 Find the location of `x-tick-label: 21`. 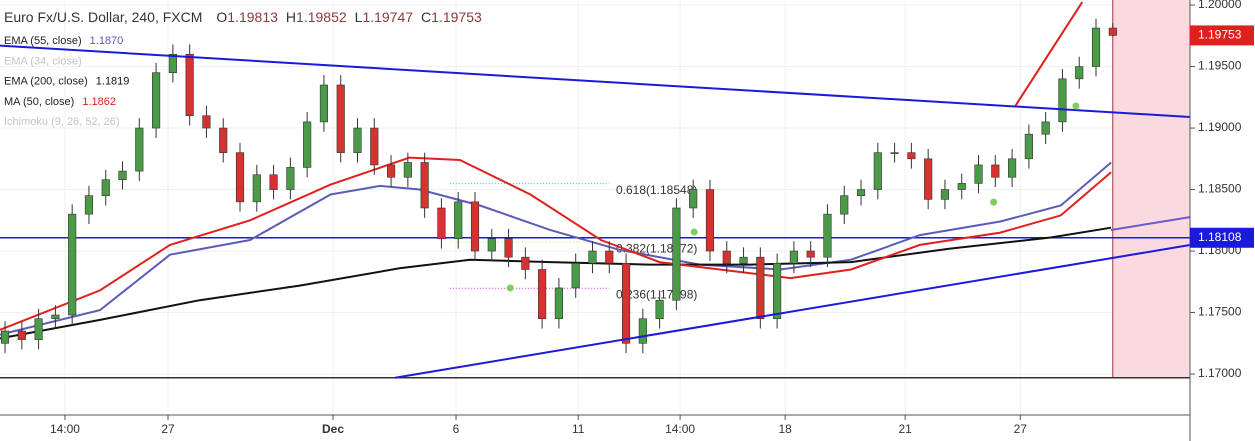

x-tick-label: 21 is located at coordinates (905, 429).